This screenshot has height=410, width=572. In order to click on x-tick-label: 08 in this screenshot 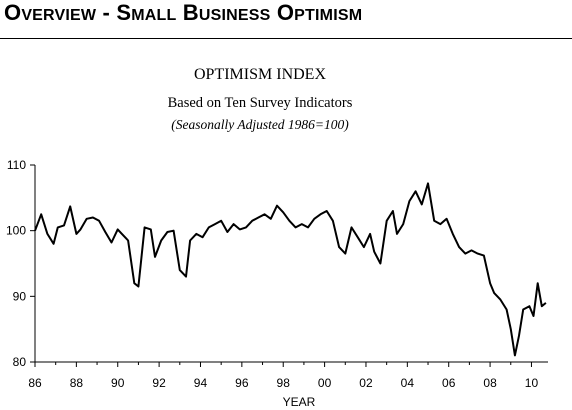, I will do `click(490, 383)`.